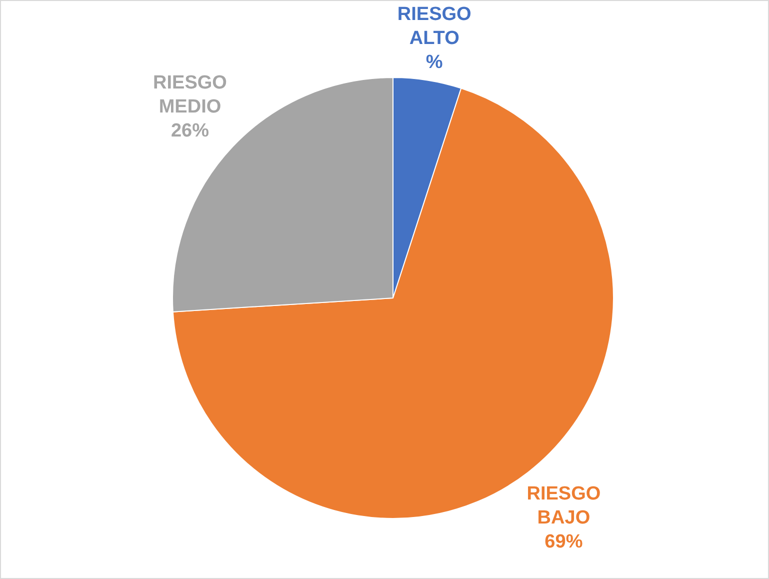 The height and width of the screenshot is (579, 769). What do you see at coordinates (190, 131) in the screenshot?
I see `data-label: 26%` at bounding box center [190, 131].